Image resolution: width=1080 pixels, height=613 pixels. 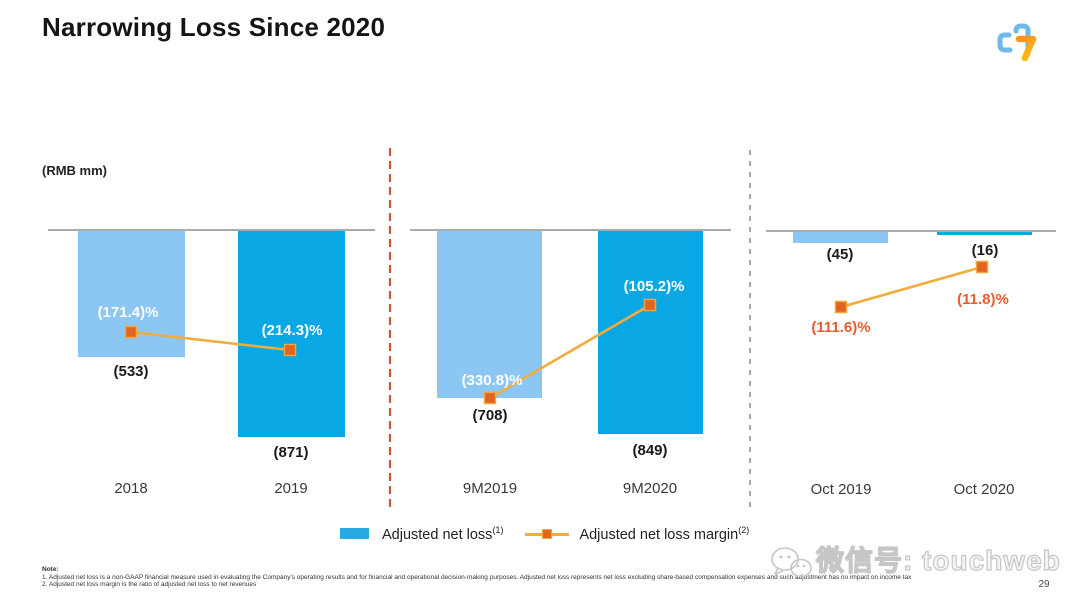 What do you see at coordinates (983, 299) in the screenshot?
I see `margin-value-oct2020: (11.8)%` at bounding box center [983, 299].